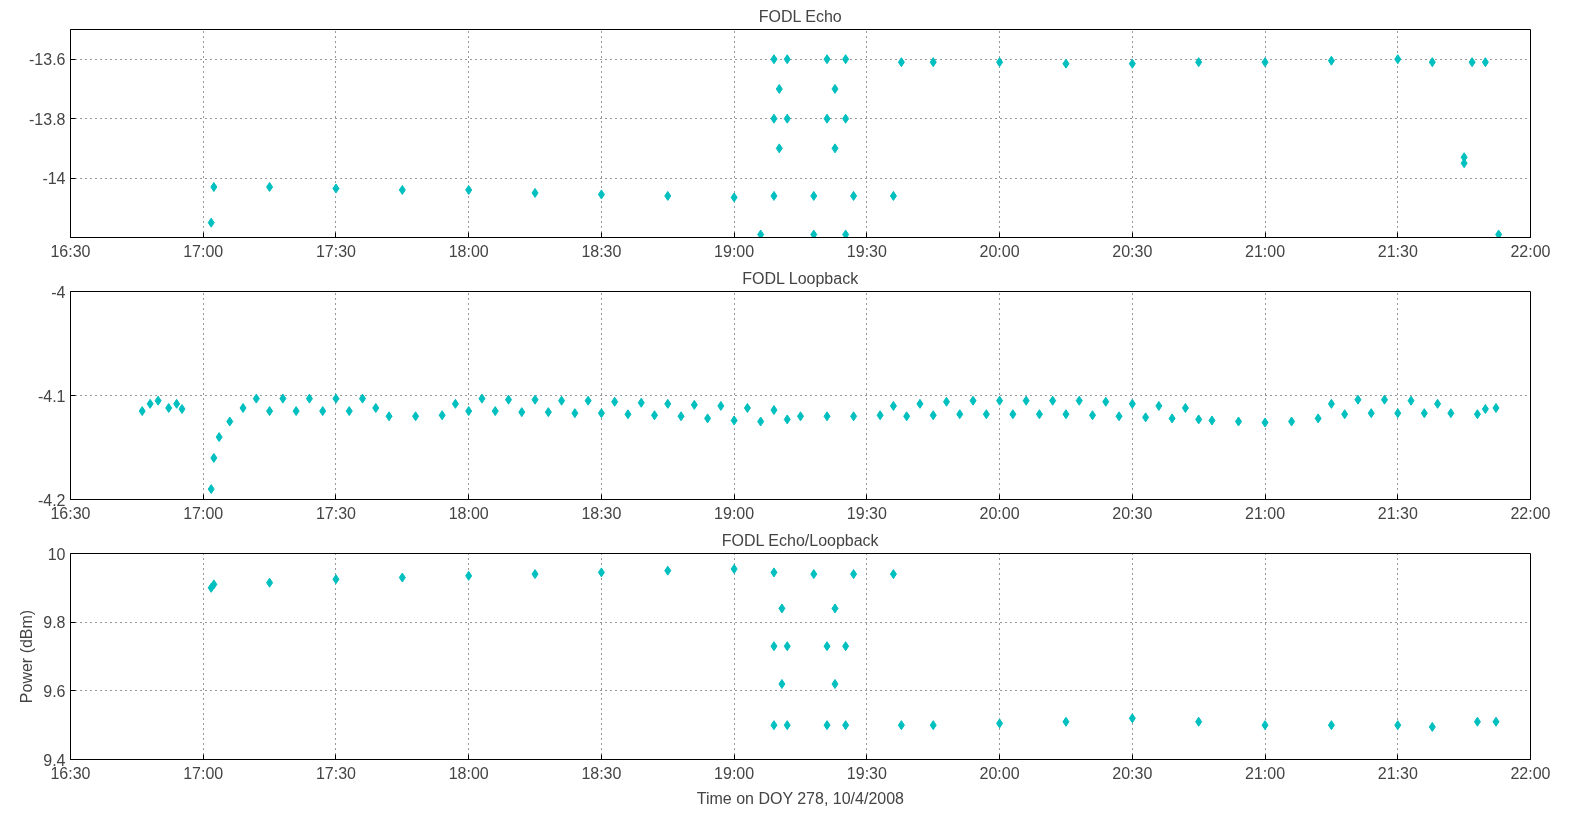  Describe the element at coordinates (800, 798) in the screenshot. I see `x-axis-title: Time on DOY 278, 10/4/2008` at that location.